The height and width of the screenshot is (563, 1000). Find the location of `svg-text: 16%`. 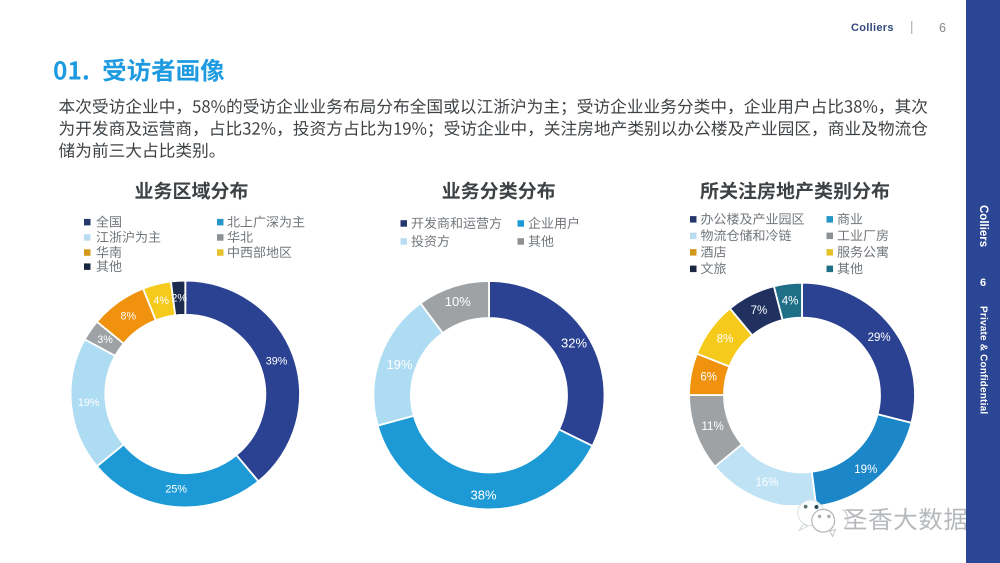

svg-text: 16% is located at coordinates (766, 483).